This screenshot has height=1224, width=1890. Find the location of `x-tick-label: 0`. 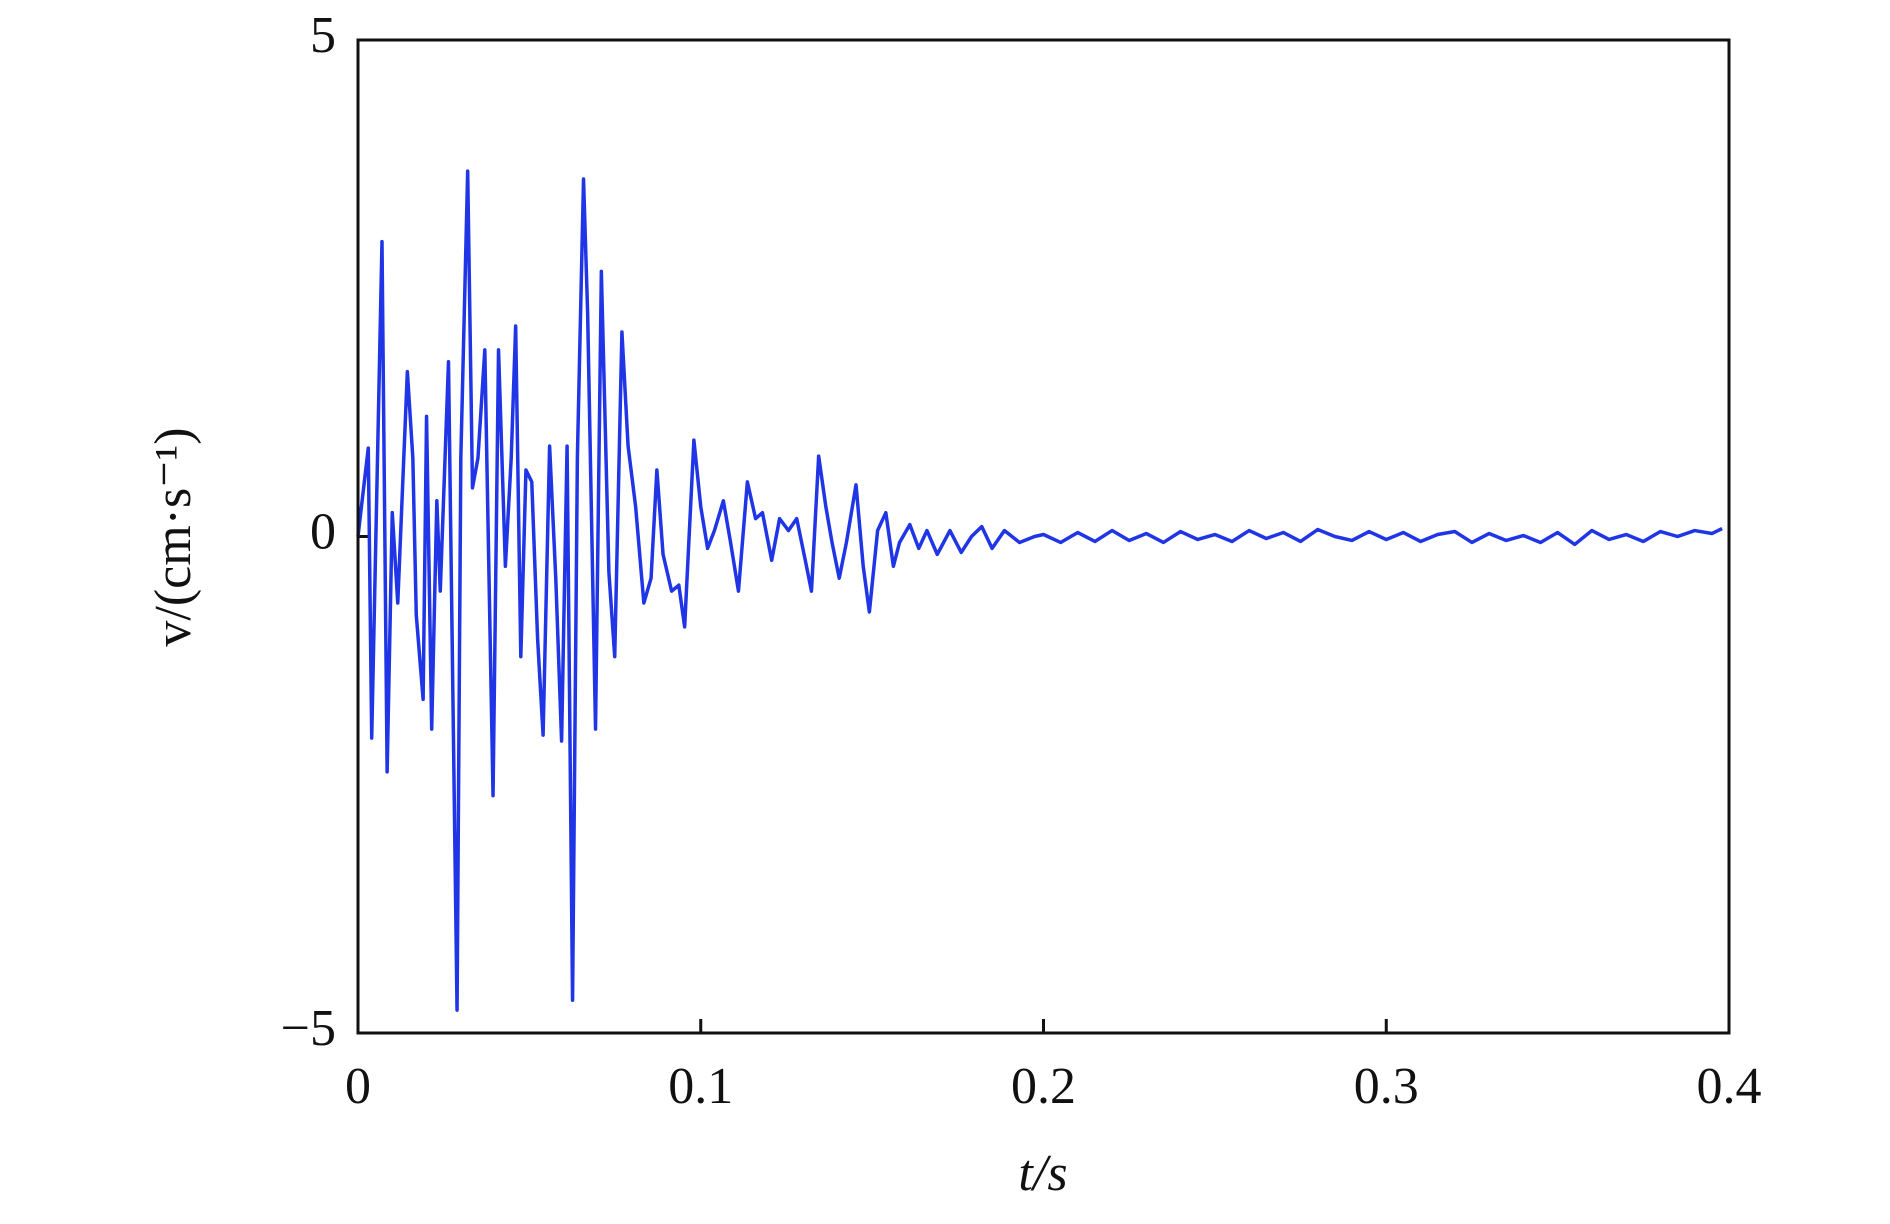

x-tick-label: 0 is located at coordinates (358, 1086).